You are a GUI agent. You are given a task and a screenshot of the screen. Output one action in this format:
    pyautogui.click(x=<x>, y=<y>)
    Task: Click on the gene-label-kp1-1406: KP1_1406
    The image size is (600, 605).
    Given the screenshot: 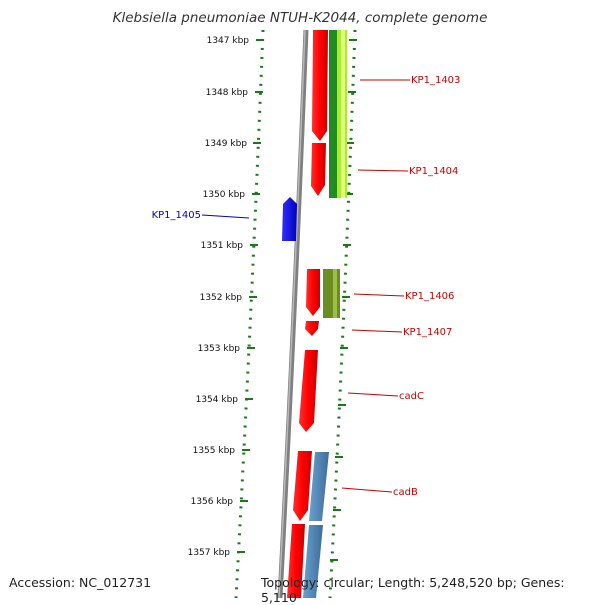 What is the action you would take?
    pyautogui.click(x=429, y=296)
    